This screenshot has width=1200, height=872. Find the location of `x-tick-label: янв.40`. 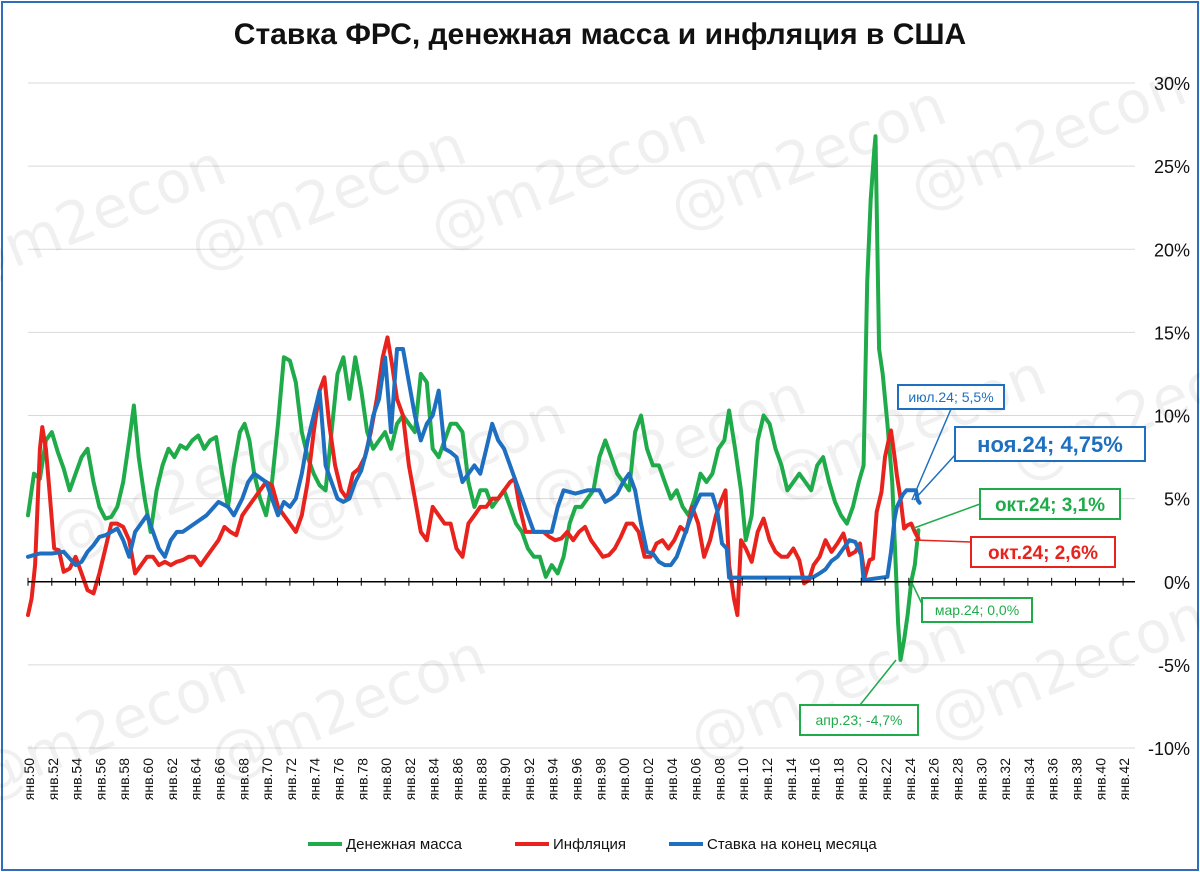

x-tick-label: янв.40 is located at coordinates (1100, 779).